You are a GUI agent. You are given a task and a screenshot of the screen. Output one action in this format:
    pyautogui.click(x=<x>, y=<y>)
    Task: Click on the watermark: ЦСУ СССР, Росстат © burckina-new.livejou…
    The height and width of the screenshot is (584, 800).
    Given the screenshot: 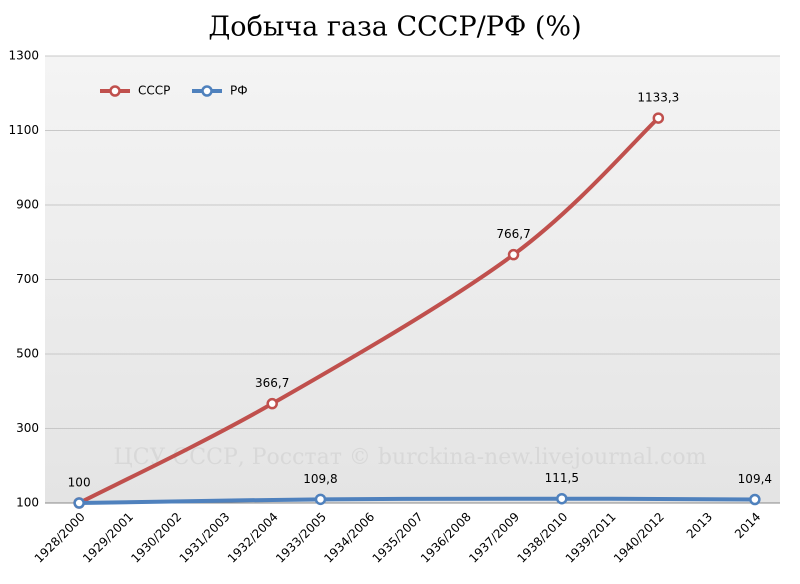 What is the action you would take?
    pyautogui.click(x=410, y=457)
    